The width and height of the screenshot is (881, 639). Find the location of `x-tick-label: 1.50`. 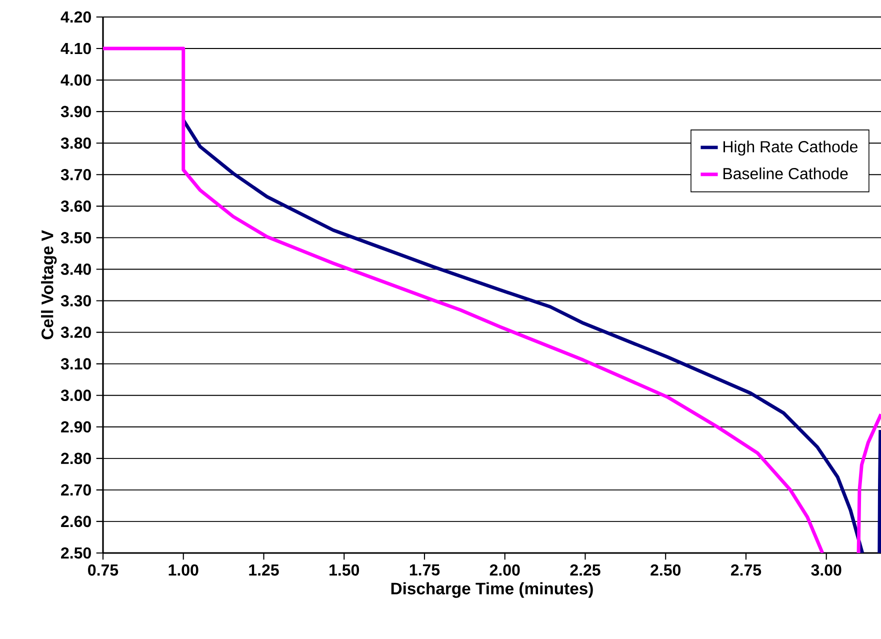

x-tick-label: 1.50 is located at coordinates (345, 570).